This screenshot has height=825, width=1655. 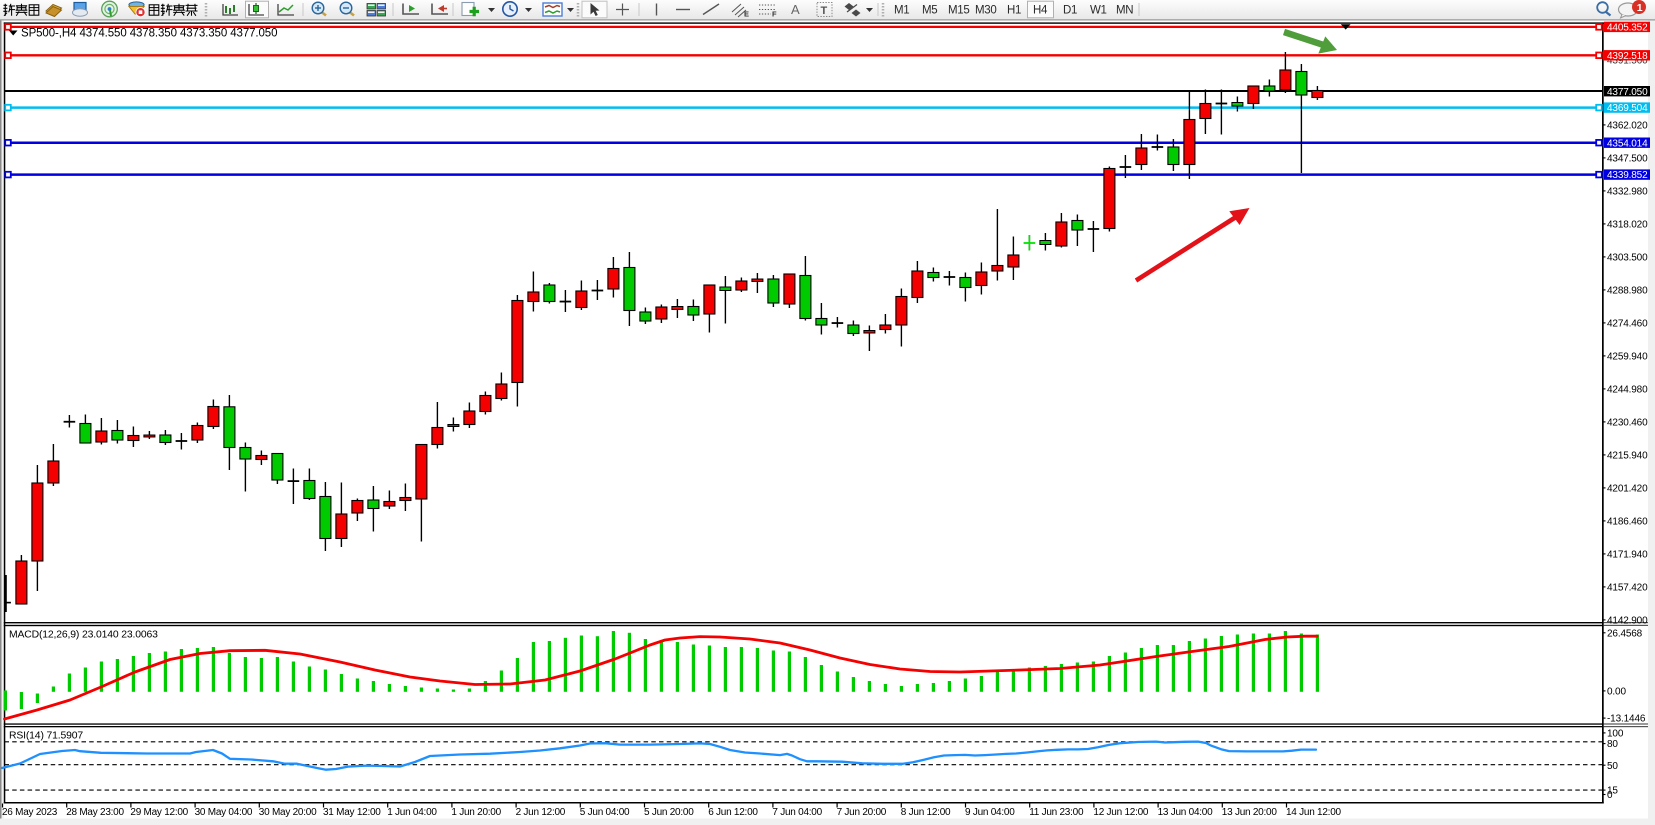 I want to click on svg-text: 4339.852, so click(x=1627, y=175).